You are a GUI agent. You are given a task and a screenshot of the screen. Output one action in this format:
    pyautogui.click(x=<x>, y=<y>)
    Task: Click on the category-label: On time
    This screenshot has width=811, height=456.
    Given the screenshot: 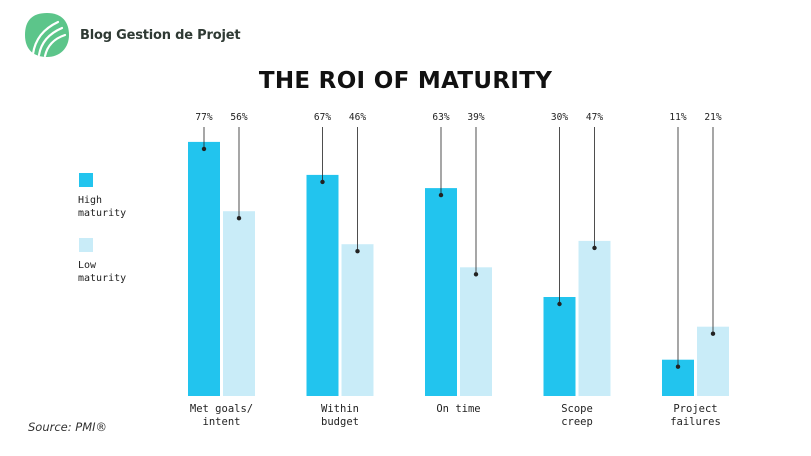 What is the action you would take?
    pyautogui.click(x=458, y=409)
    